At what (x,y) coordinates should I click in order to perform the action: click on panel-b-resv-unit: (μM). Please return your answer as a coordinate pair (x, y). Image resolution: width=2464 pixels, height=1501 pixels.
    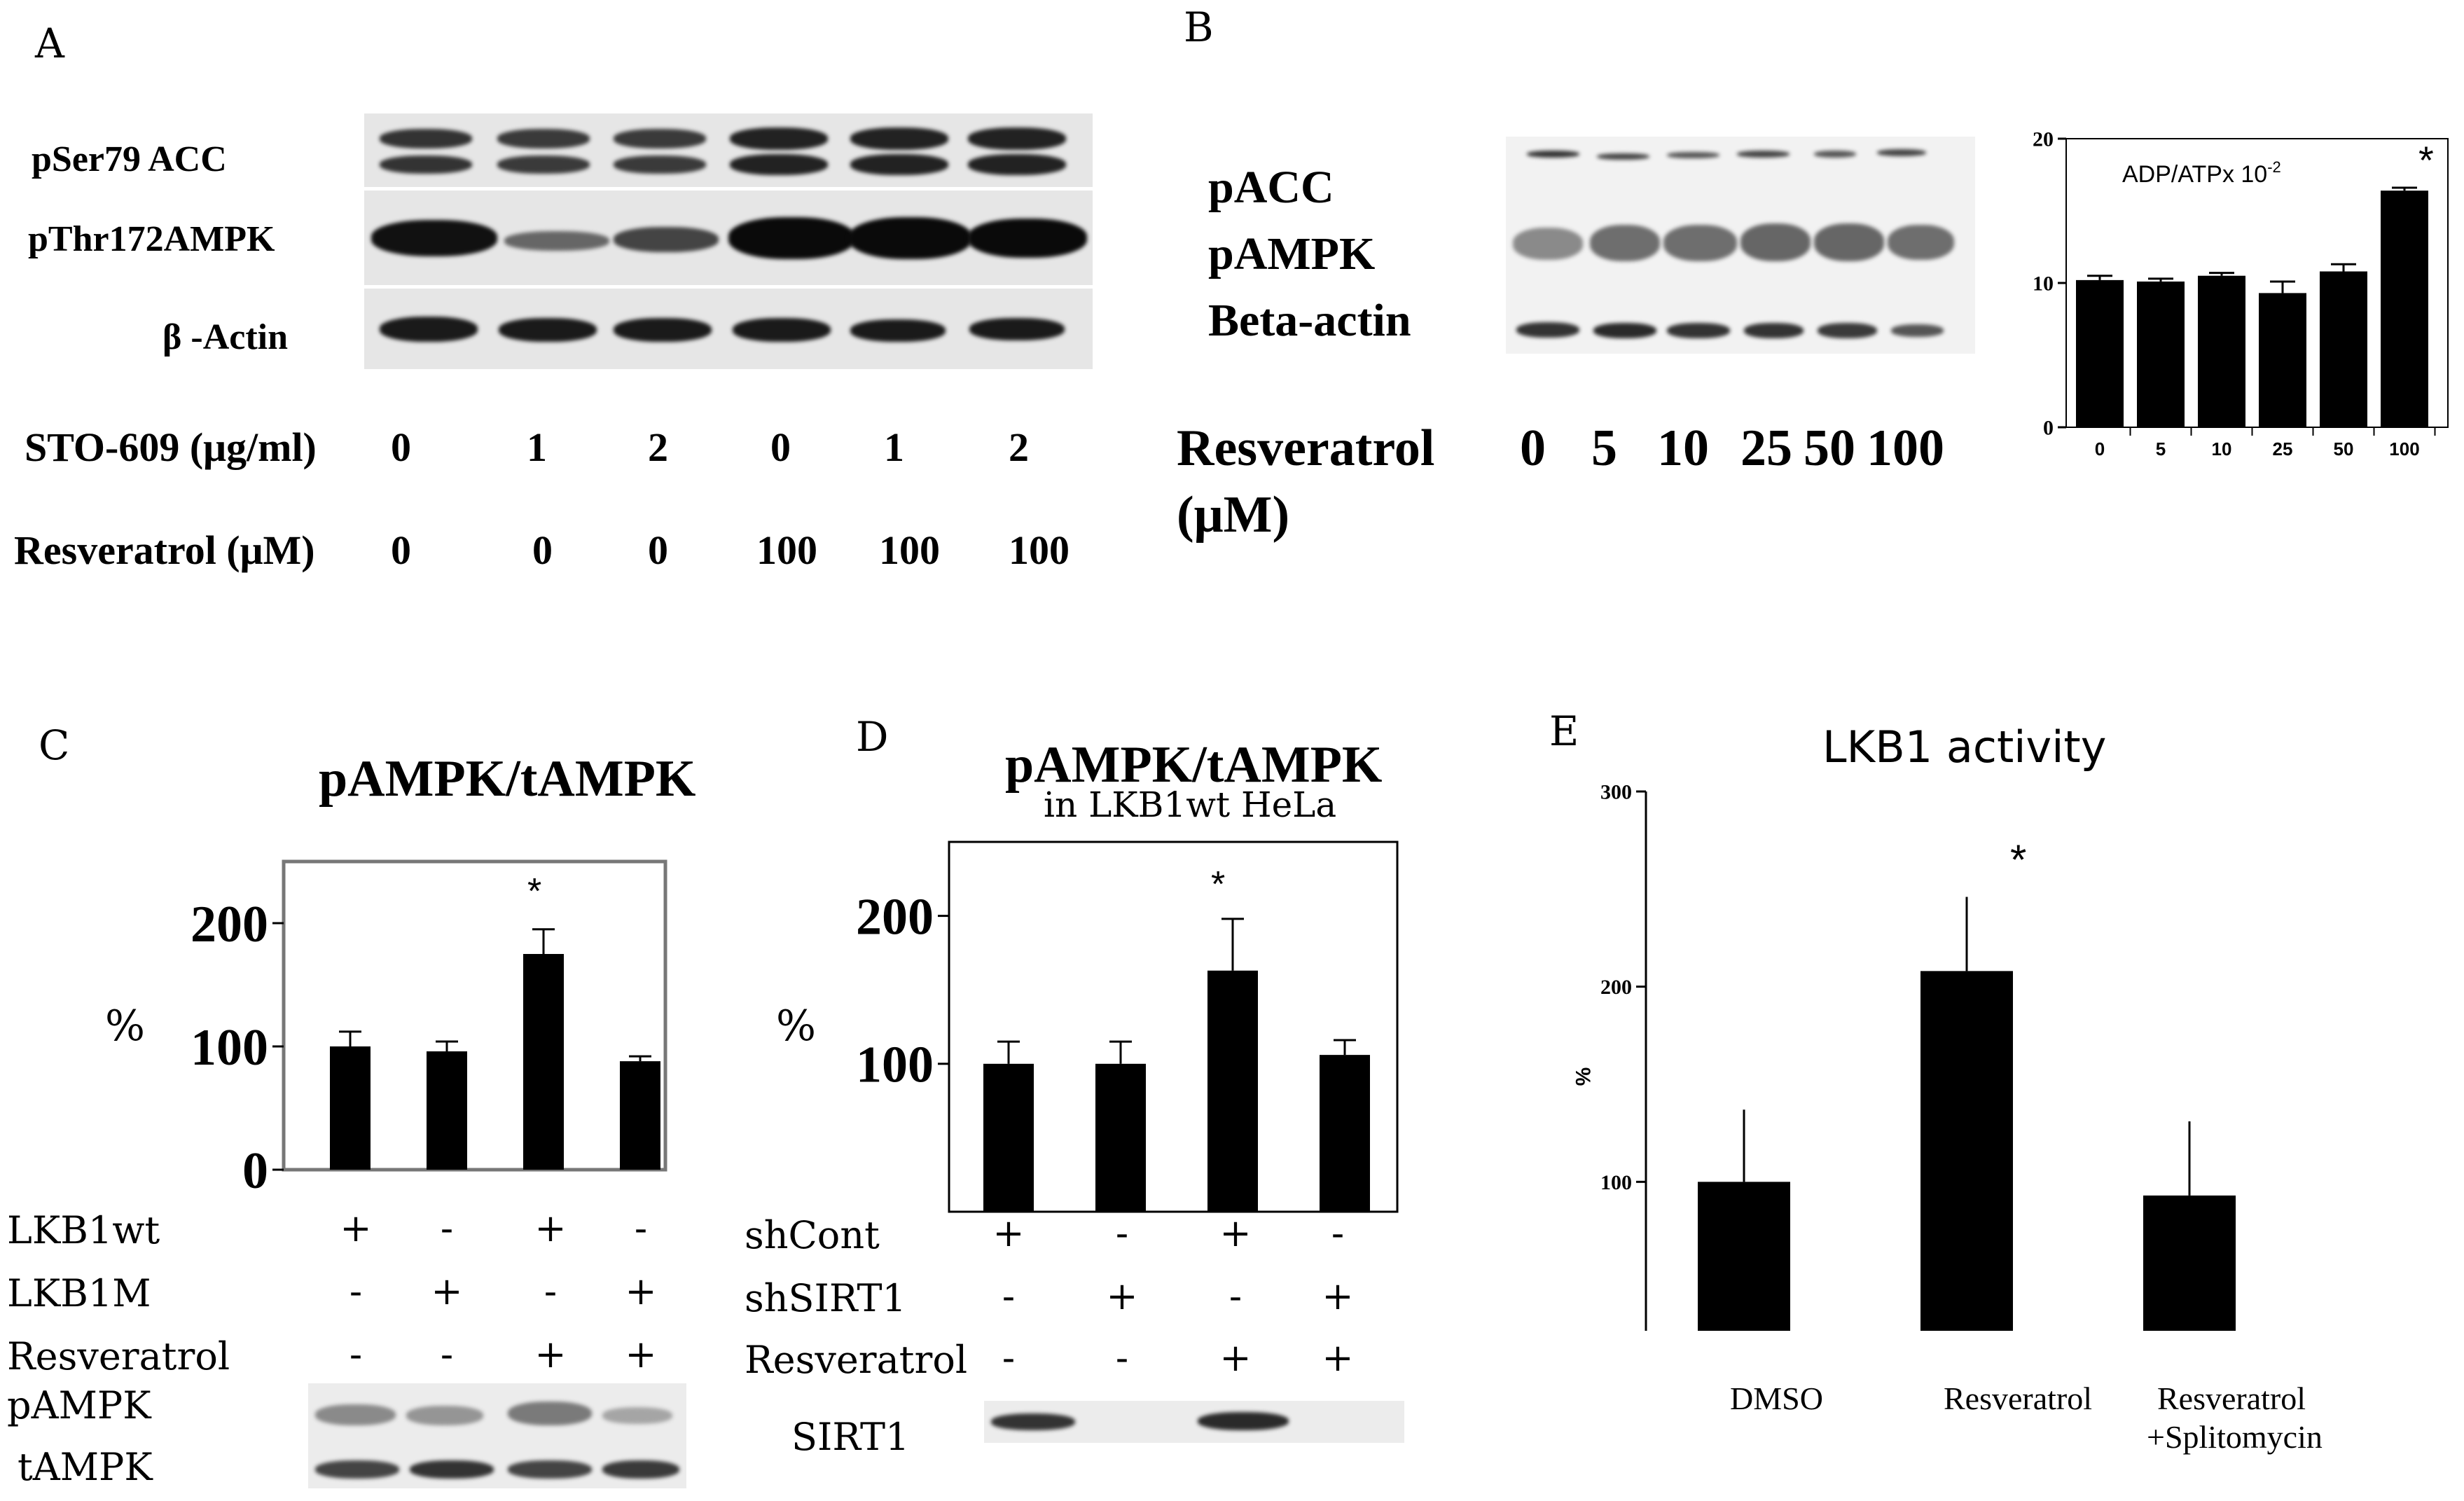
    Looking at the image, I should click on (1233, 515).